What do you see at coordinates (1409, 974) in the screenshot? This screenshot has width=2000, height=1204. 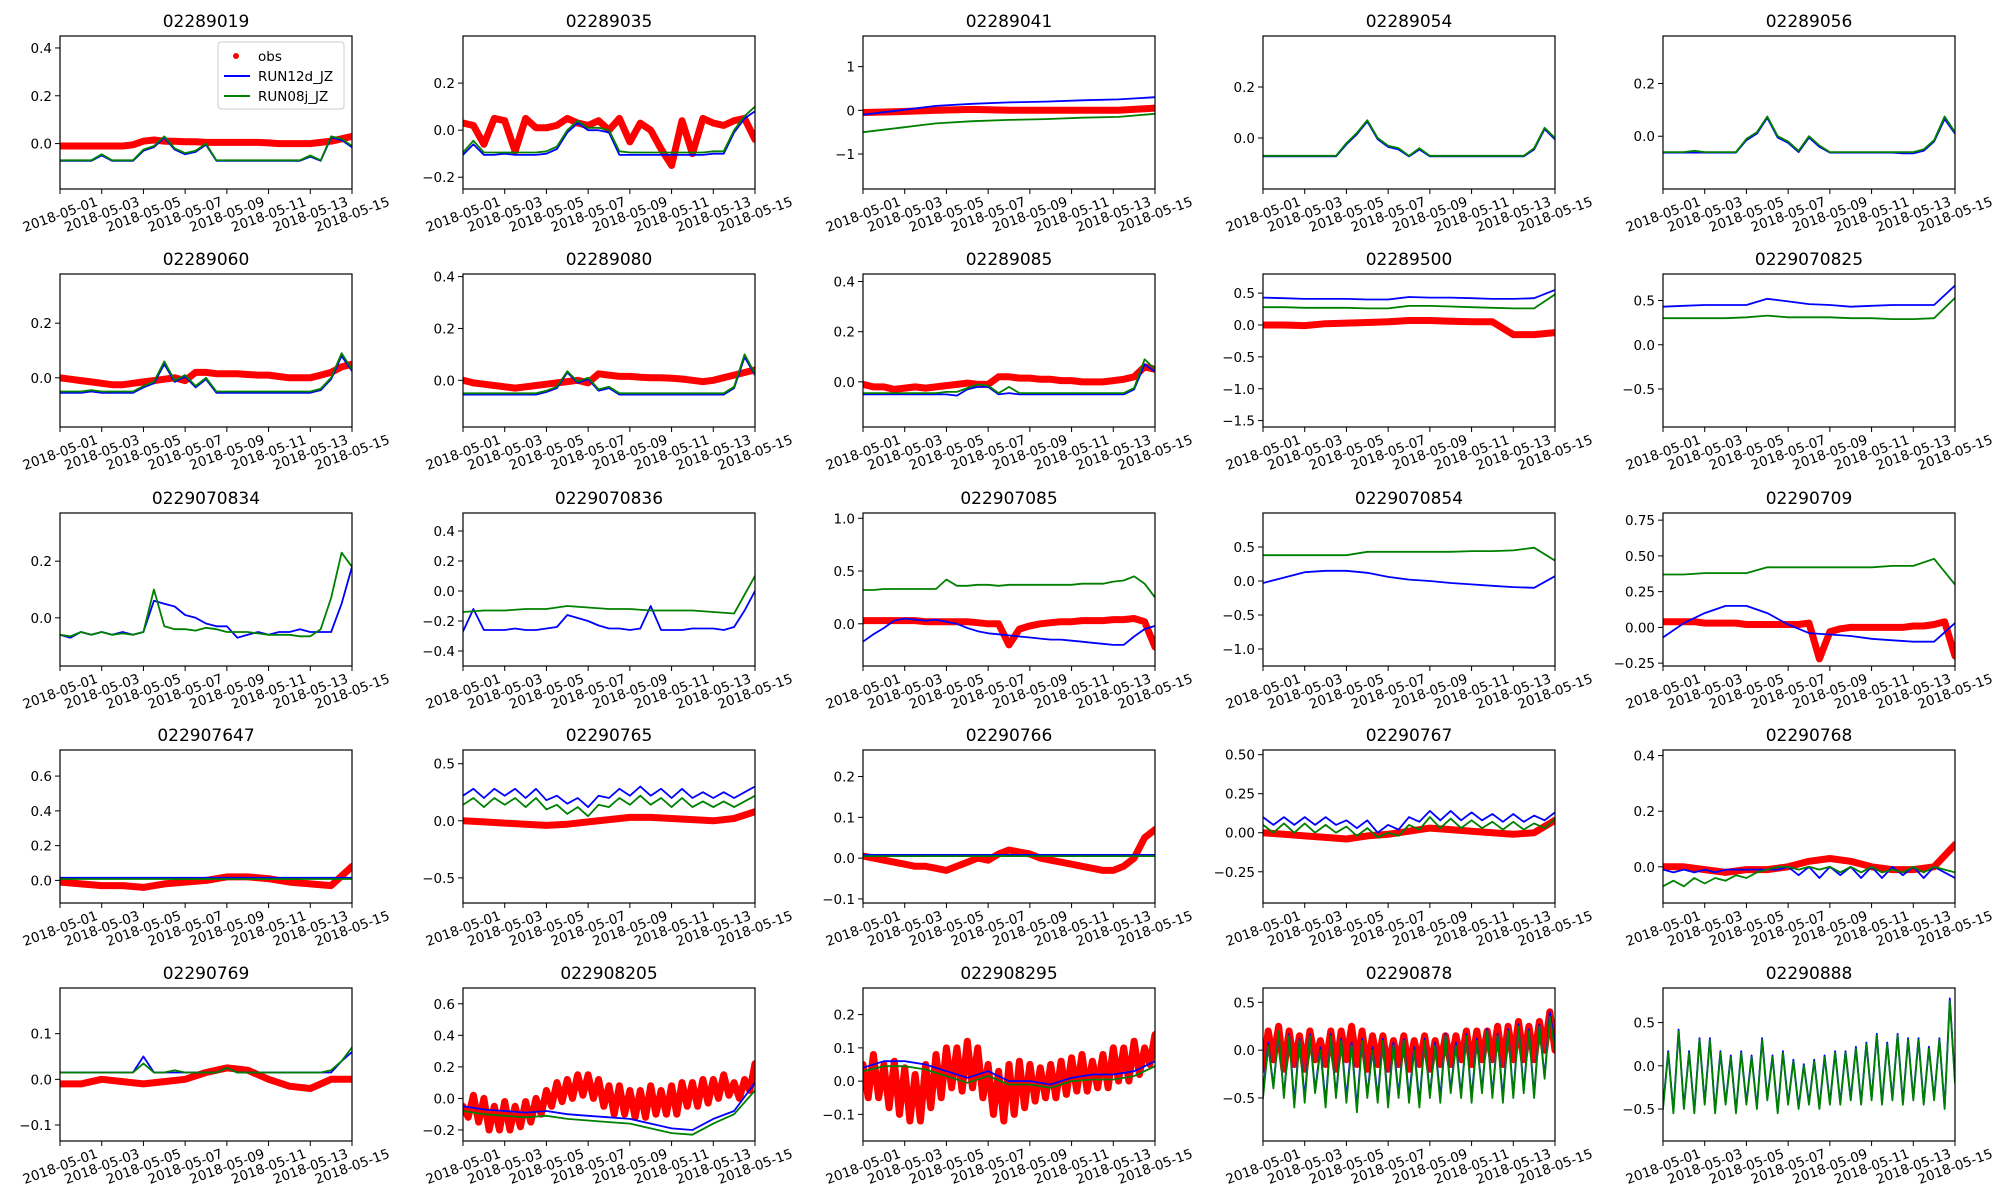 I see `subplot-title: 02290878` at bounding box center [1409, 974].